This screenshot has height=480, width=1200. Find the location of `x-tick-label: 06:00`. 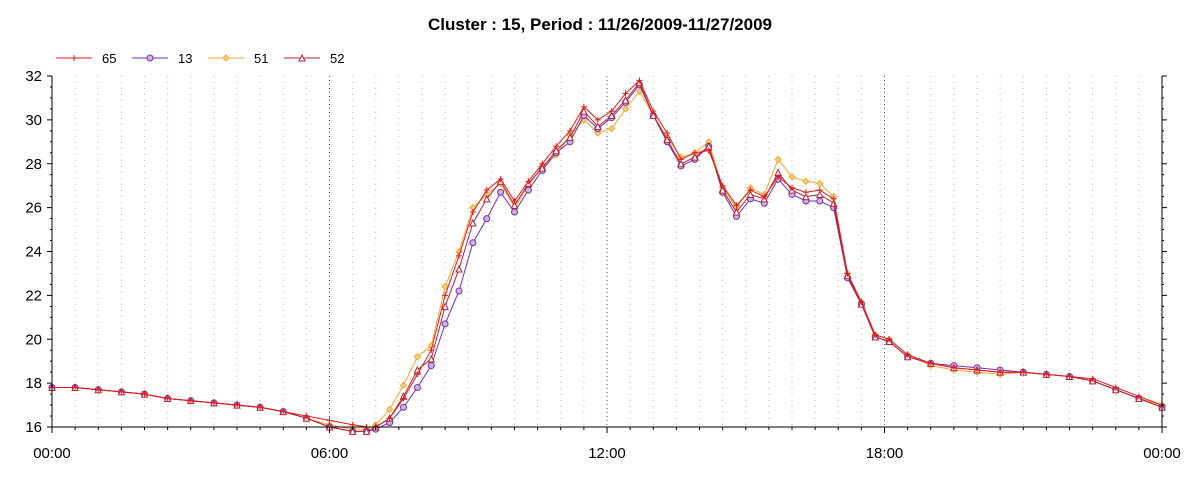

x-tick-label: 06:00 is located at coordinates (330, 453).